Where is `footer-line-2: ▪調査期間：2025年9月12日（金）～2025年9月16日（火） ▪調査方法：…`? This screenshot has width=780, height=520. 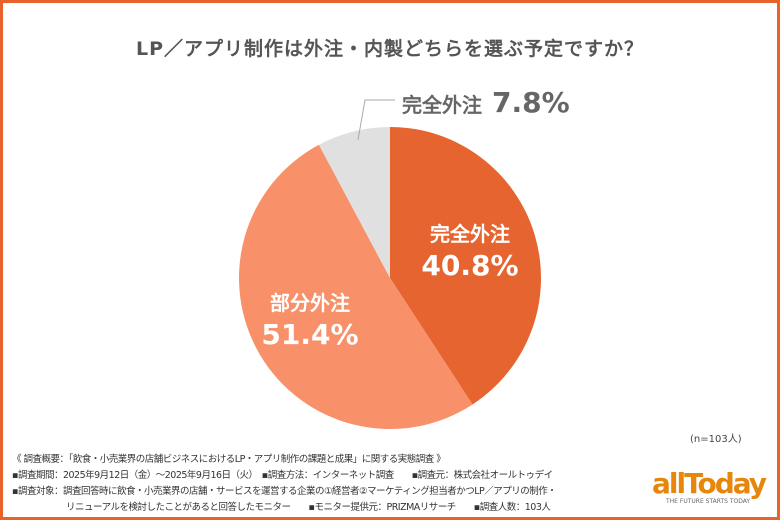
footer-line-2: ▪調査期間：2025年9月12日（金）～2025年9月16日（火） ▪調査方法：… is located at coordinates (282, 475).